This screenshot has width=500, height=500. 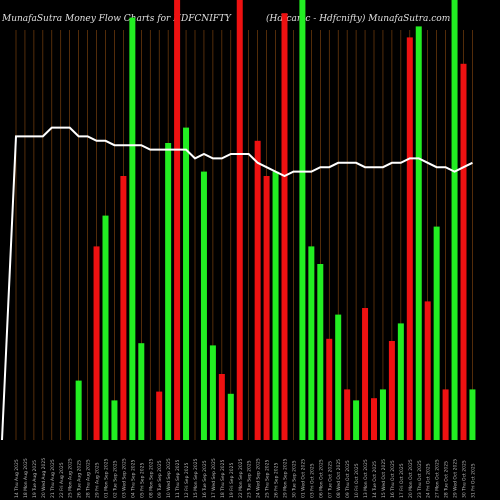 I want to click on x-tick-label: 21 Thu Aug 2025, so click(x=53, y=478).